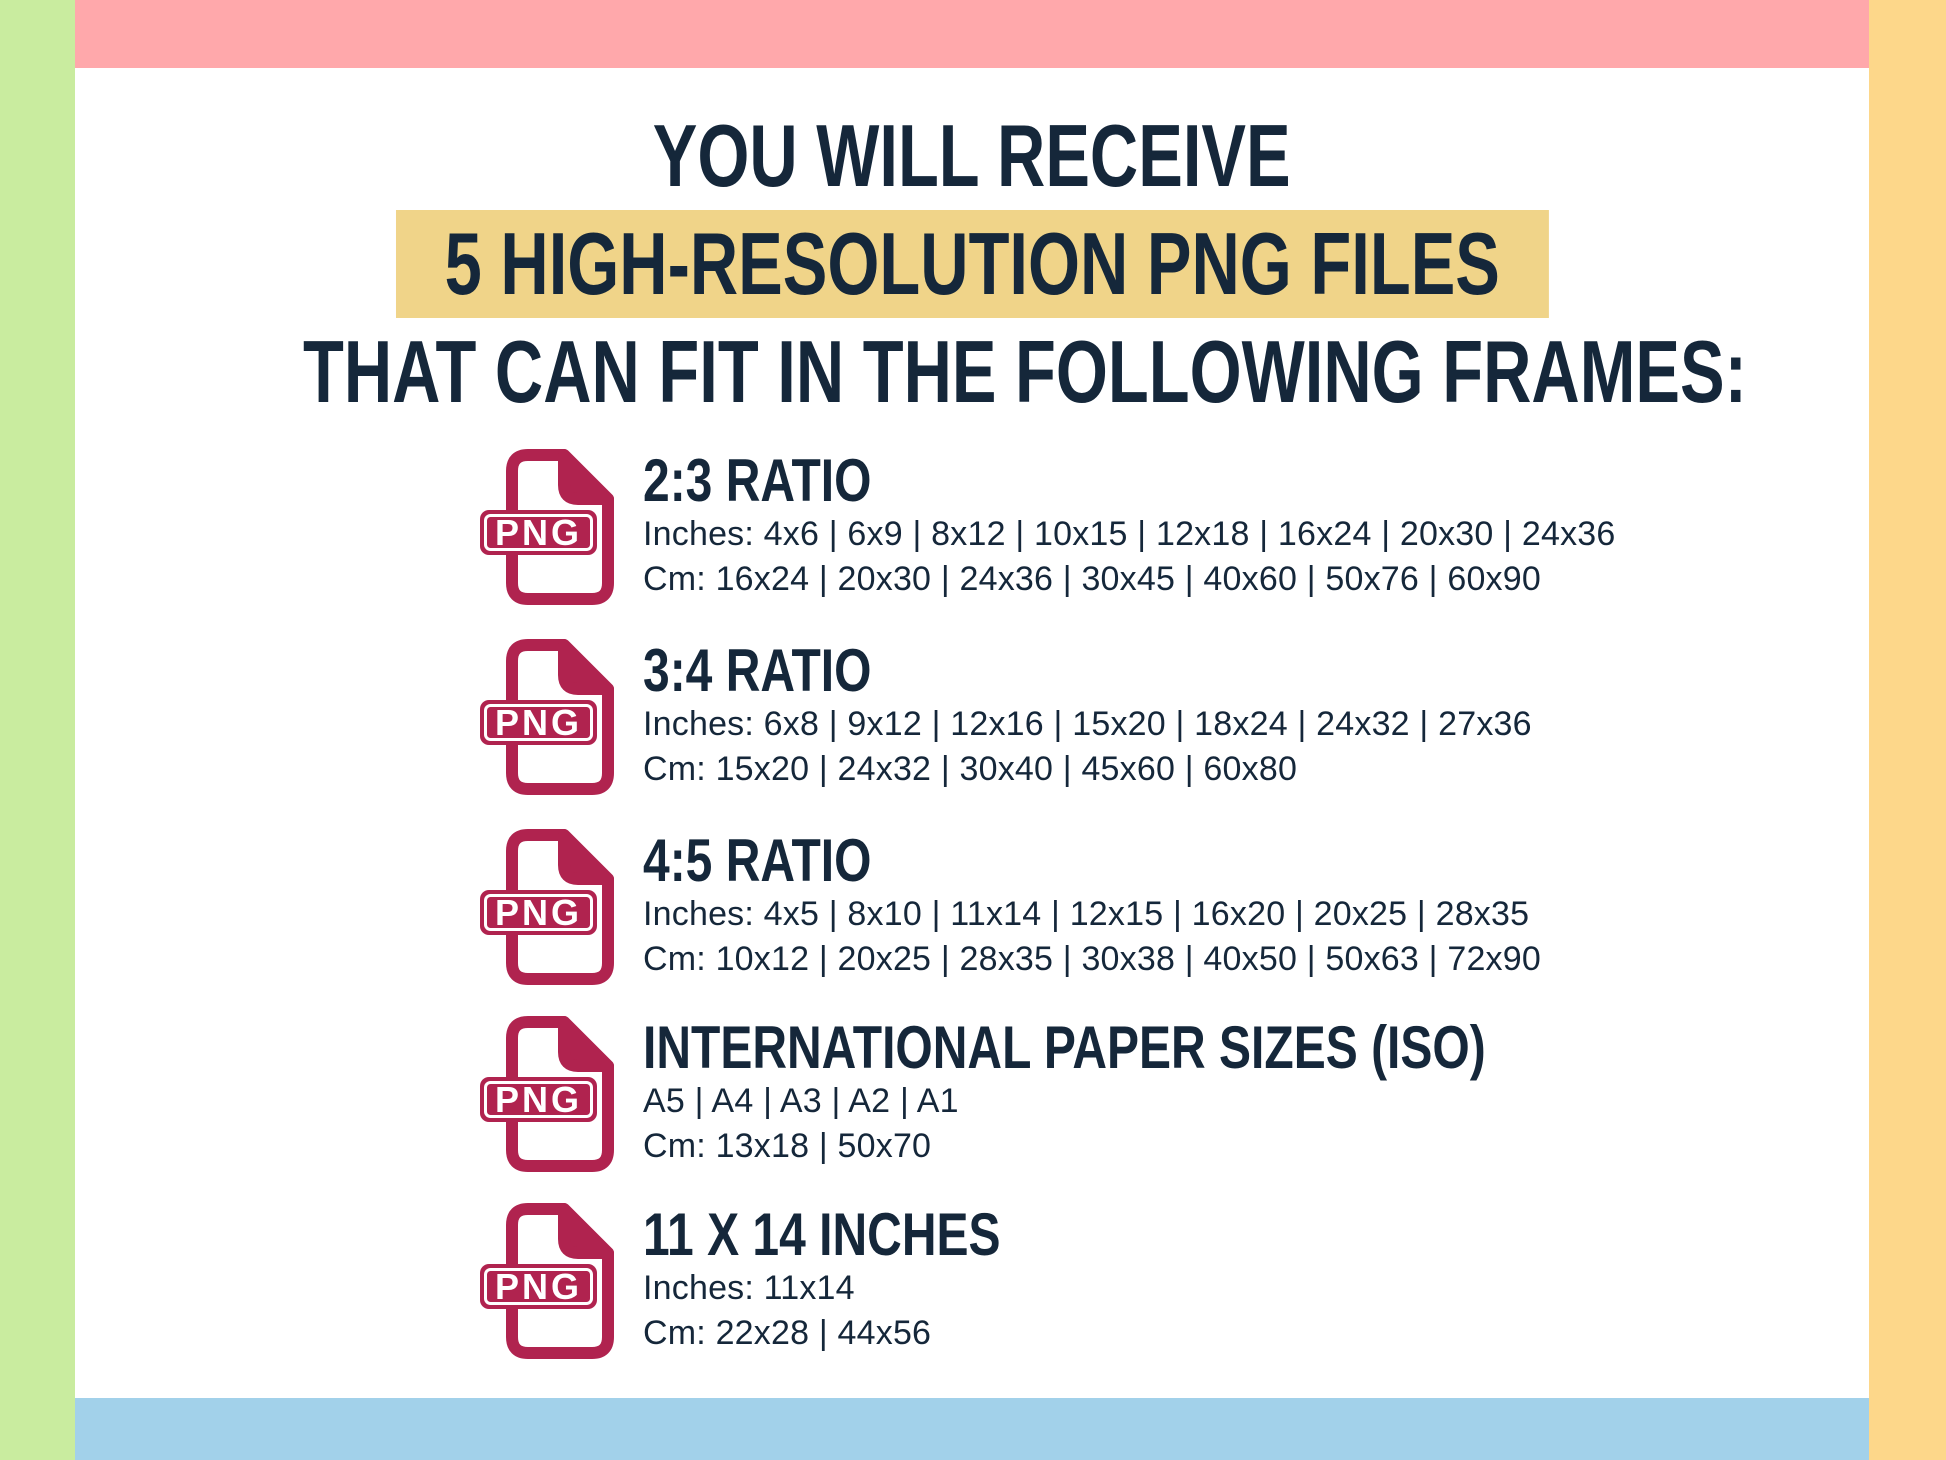 This screenshot has width=1946, height=1460. Describe the element at coordinates (757, 860) in the screenshot. I see `format-heading: 4:5 RATIO` at that location.